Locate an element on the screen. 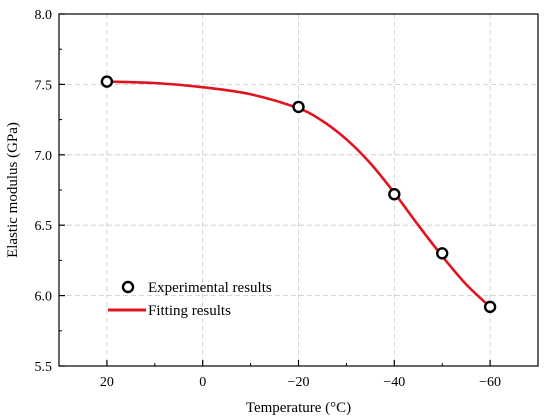  legend-label-experimental: Experimental results is located at coordinates (210, 288).